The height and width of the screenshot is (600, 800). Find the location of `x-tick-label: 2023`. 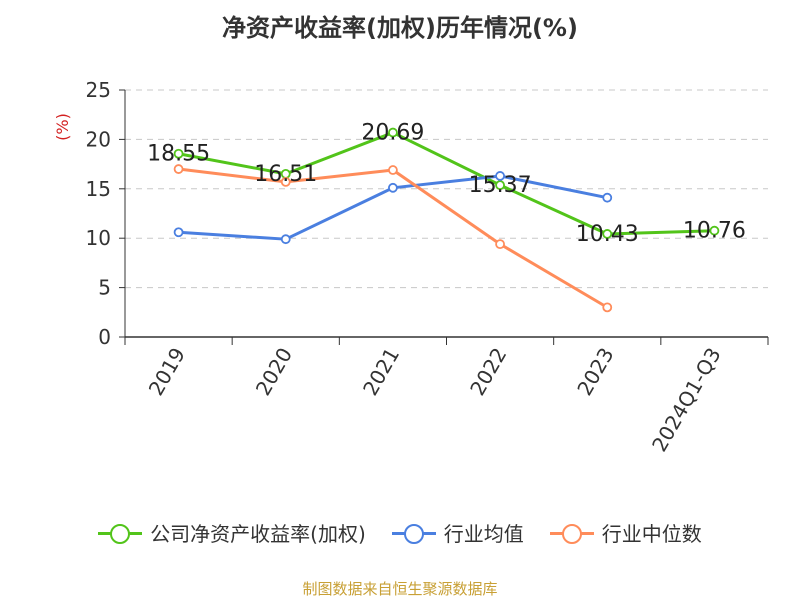

x-tick-label: 2023 is located at coordinates (595, 372).